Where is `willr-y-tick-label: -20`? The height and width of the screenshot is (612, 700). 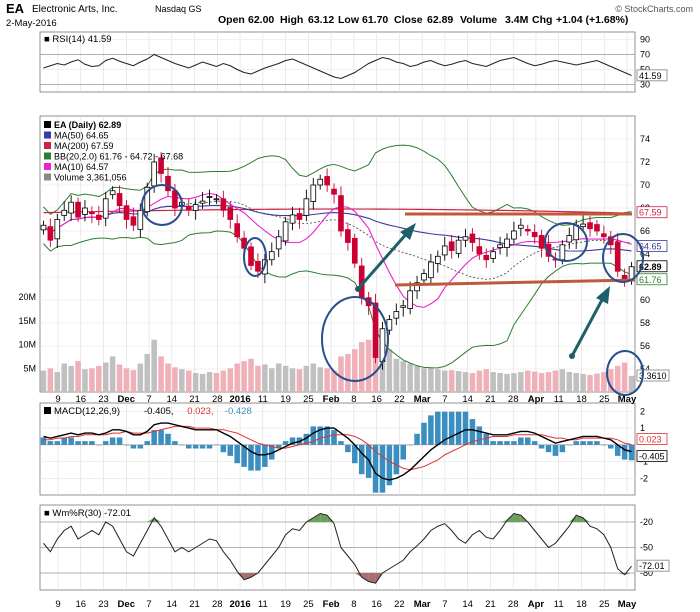
willr-y-tick-label: -20 is located at coordinates (646, 522).